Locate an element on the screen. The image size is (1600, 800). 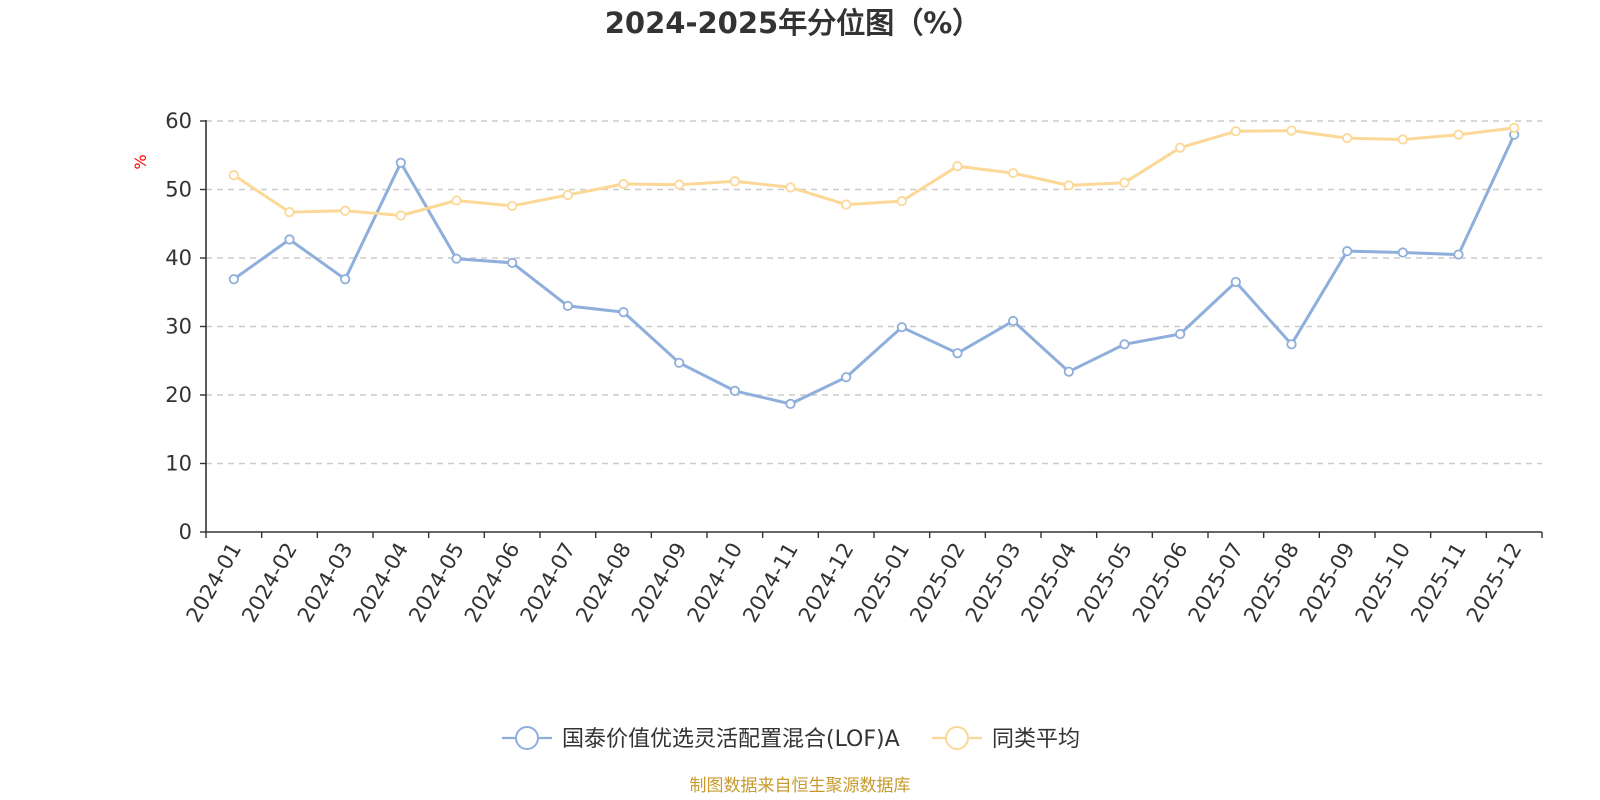
chart-title: 2024-2025年分位图（%） is located at coordinates (793, 23).